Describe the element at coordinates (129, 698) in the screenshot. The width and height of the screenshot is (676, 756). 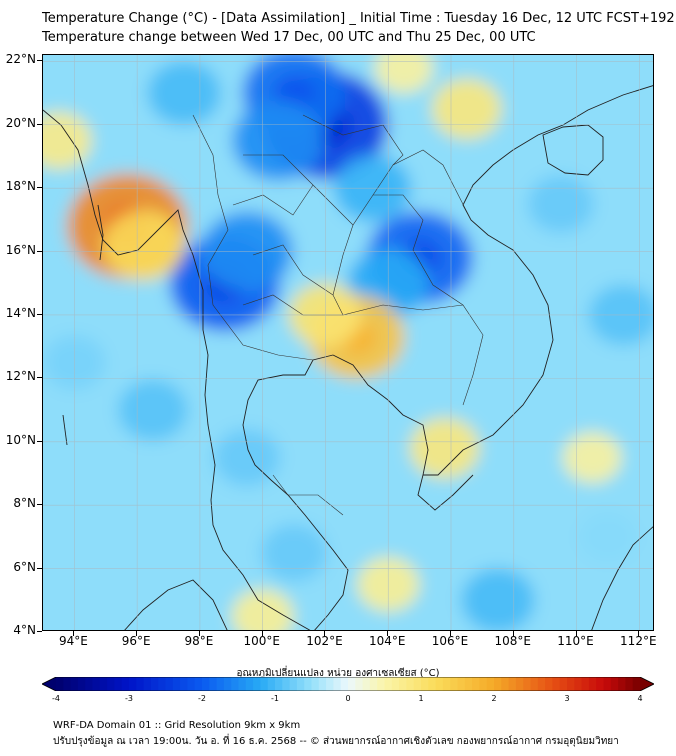
I see `colorbar-tick-label: -3` at that location.